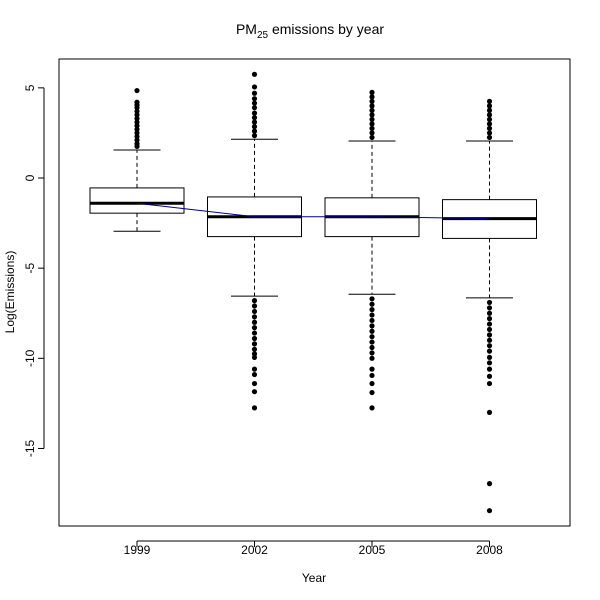 This screenshot has height=600, width=600. I want to click on y-tick-label: -10, so click(30, 358).